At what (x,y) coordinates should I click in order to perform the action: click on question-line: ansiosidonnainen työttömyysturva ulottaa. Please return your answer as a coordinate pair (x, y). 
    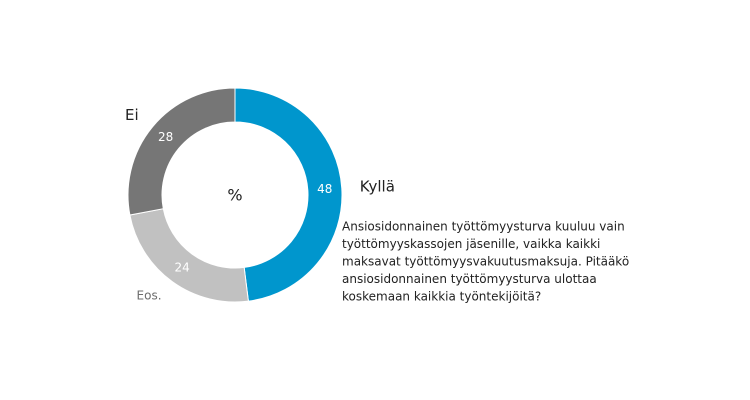
    Looking at the image, I should click on (469, 279).